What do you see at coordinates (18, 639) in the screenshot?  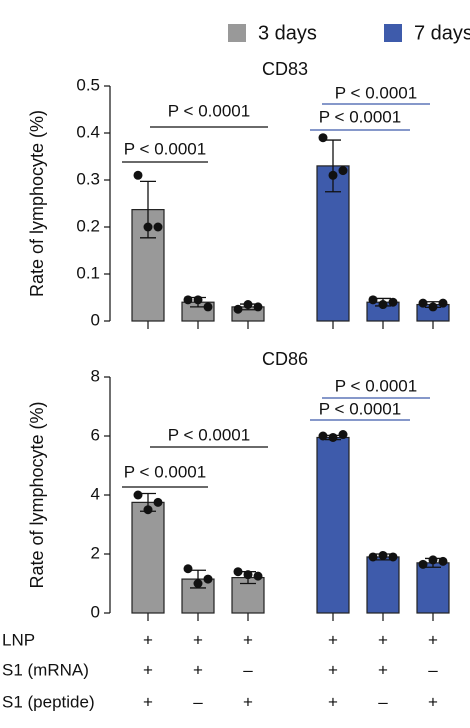 I see `condition-label: LNP` at bounding box center [18, 639].